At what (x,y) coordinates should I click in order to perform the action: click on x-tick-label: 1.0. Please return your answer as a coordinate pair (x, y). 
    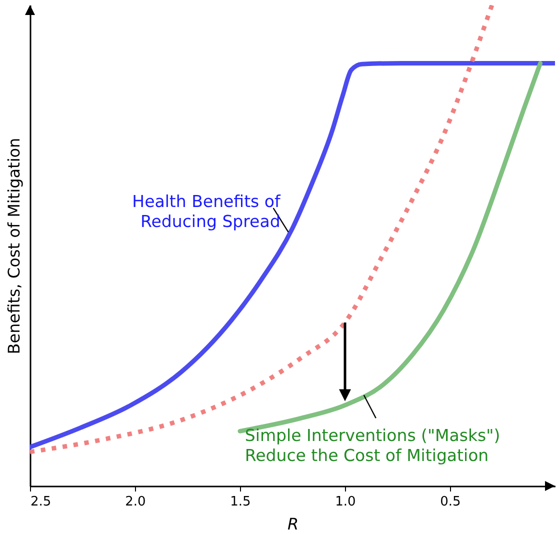
    Looking at the image, I should click on (345, 502).